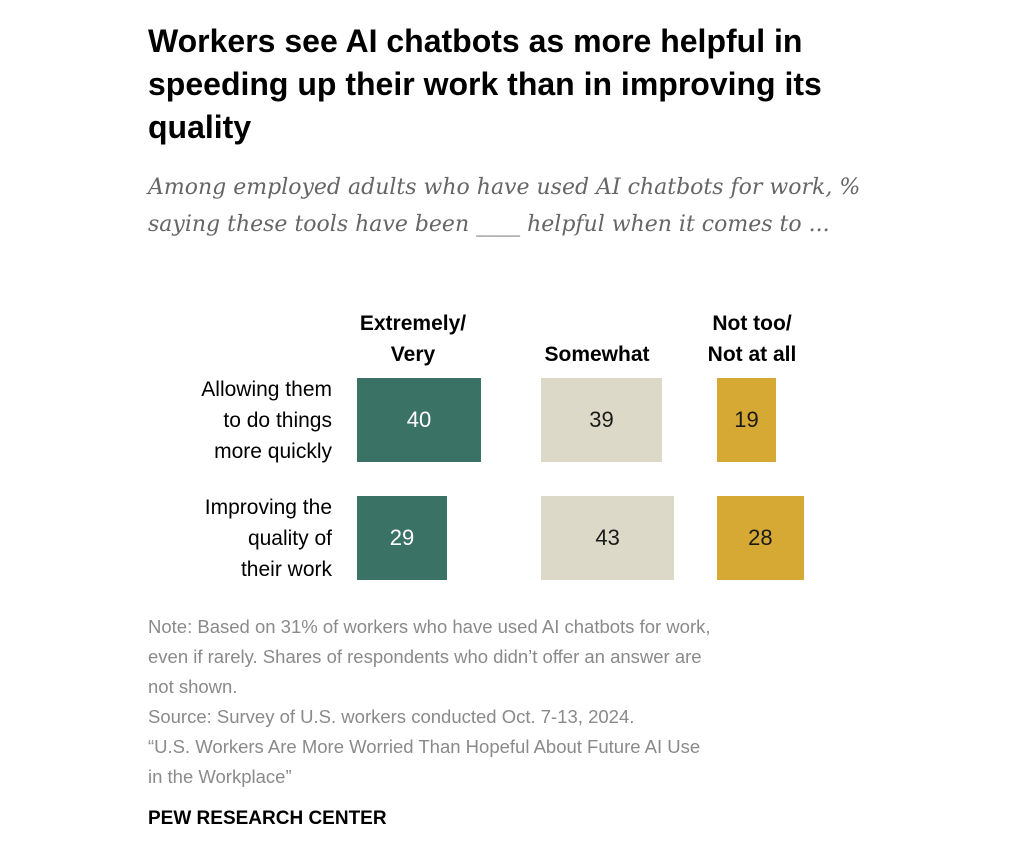 The image size is (1024, 864). Describe the element at coordinates (267, 818) in the screenshot. I see `pew-logo-text: PEW RESEARCH CENTER` at that location.